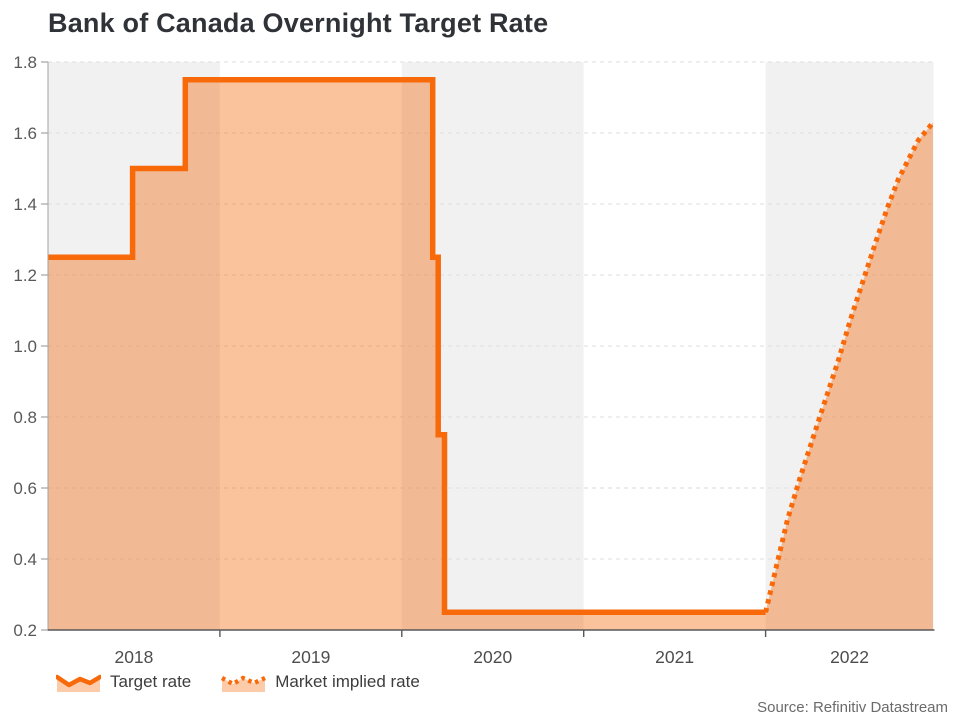  I want to click on x-year-label: 2022, so click(849, 657).